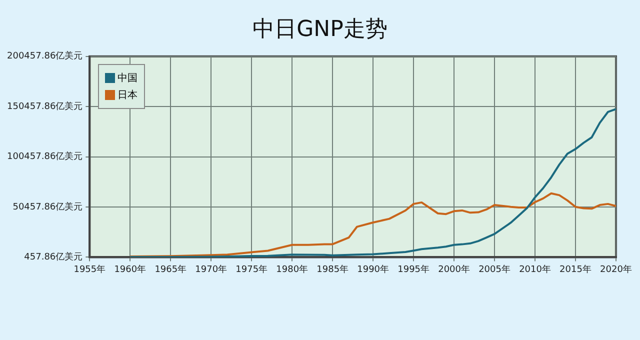 The height and width of the screenshot is (340, 640). Describe the element at coordinates (45, 106) in the screenshot. I see `y-tick-label: 150457.86亿美元` at that location.